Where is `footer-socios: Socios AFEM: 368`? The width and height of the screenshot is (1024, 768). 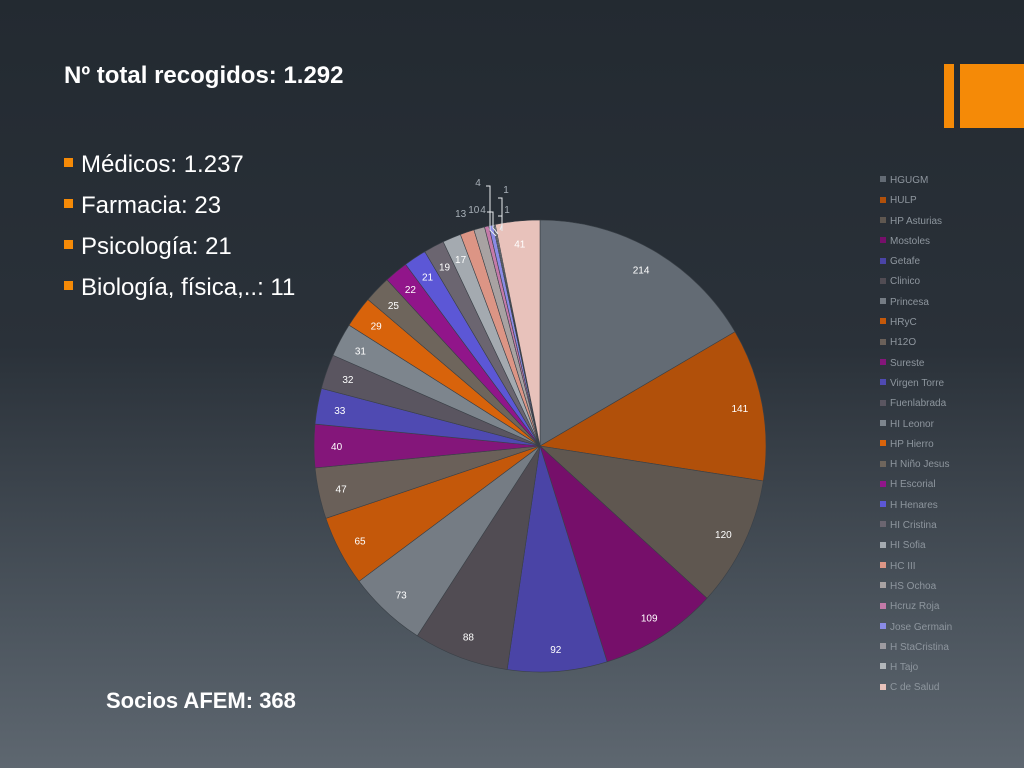 footer-socios: Socios AFEM: 368 is located at coordinates (201, 700).